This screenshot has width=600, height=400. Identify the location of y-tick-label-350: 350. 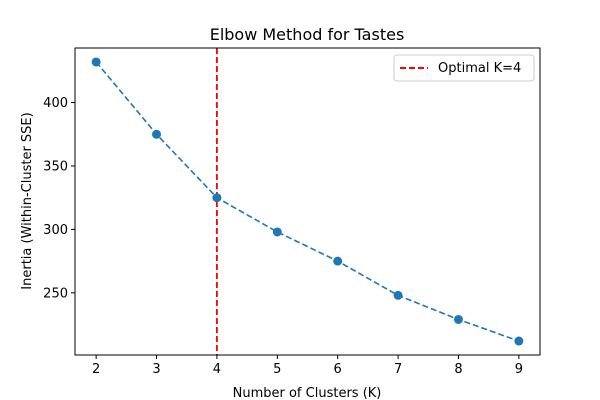
(55, 166).